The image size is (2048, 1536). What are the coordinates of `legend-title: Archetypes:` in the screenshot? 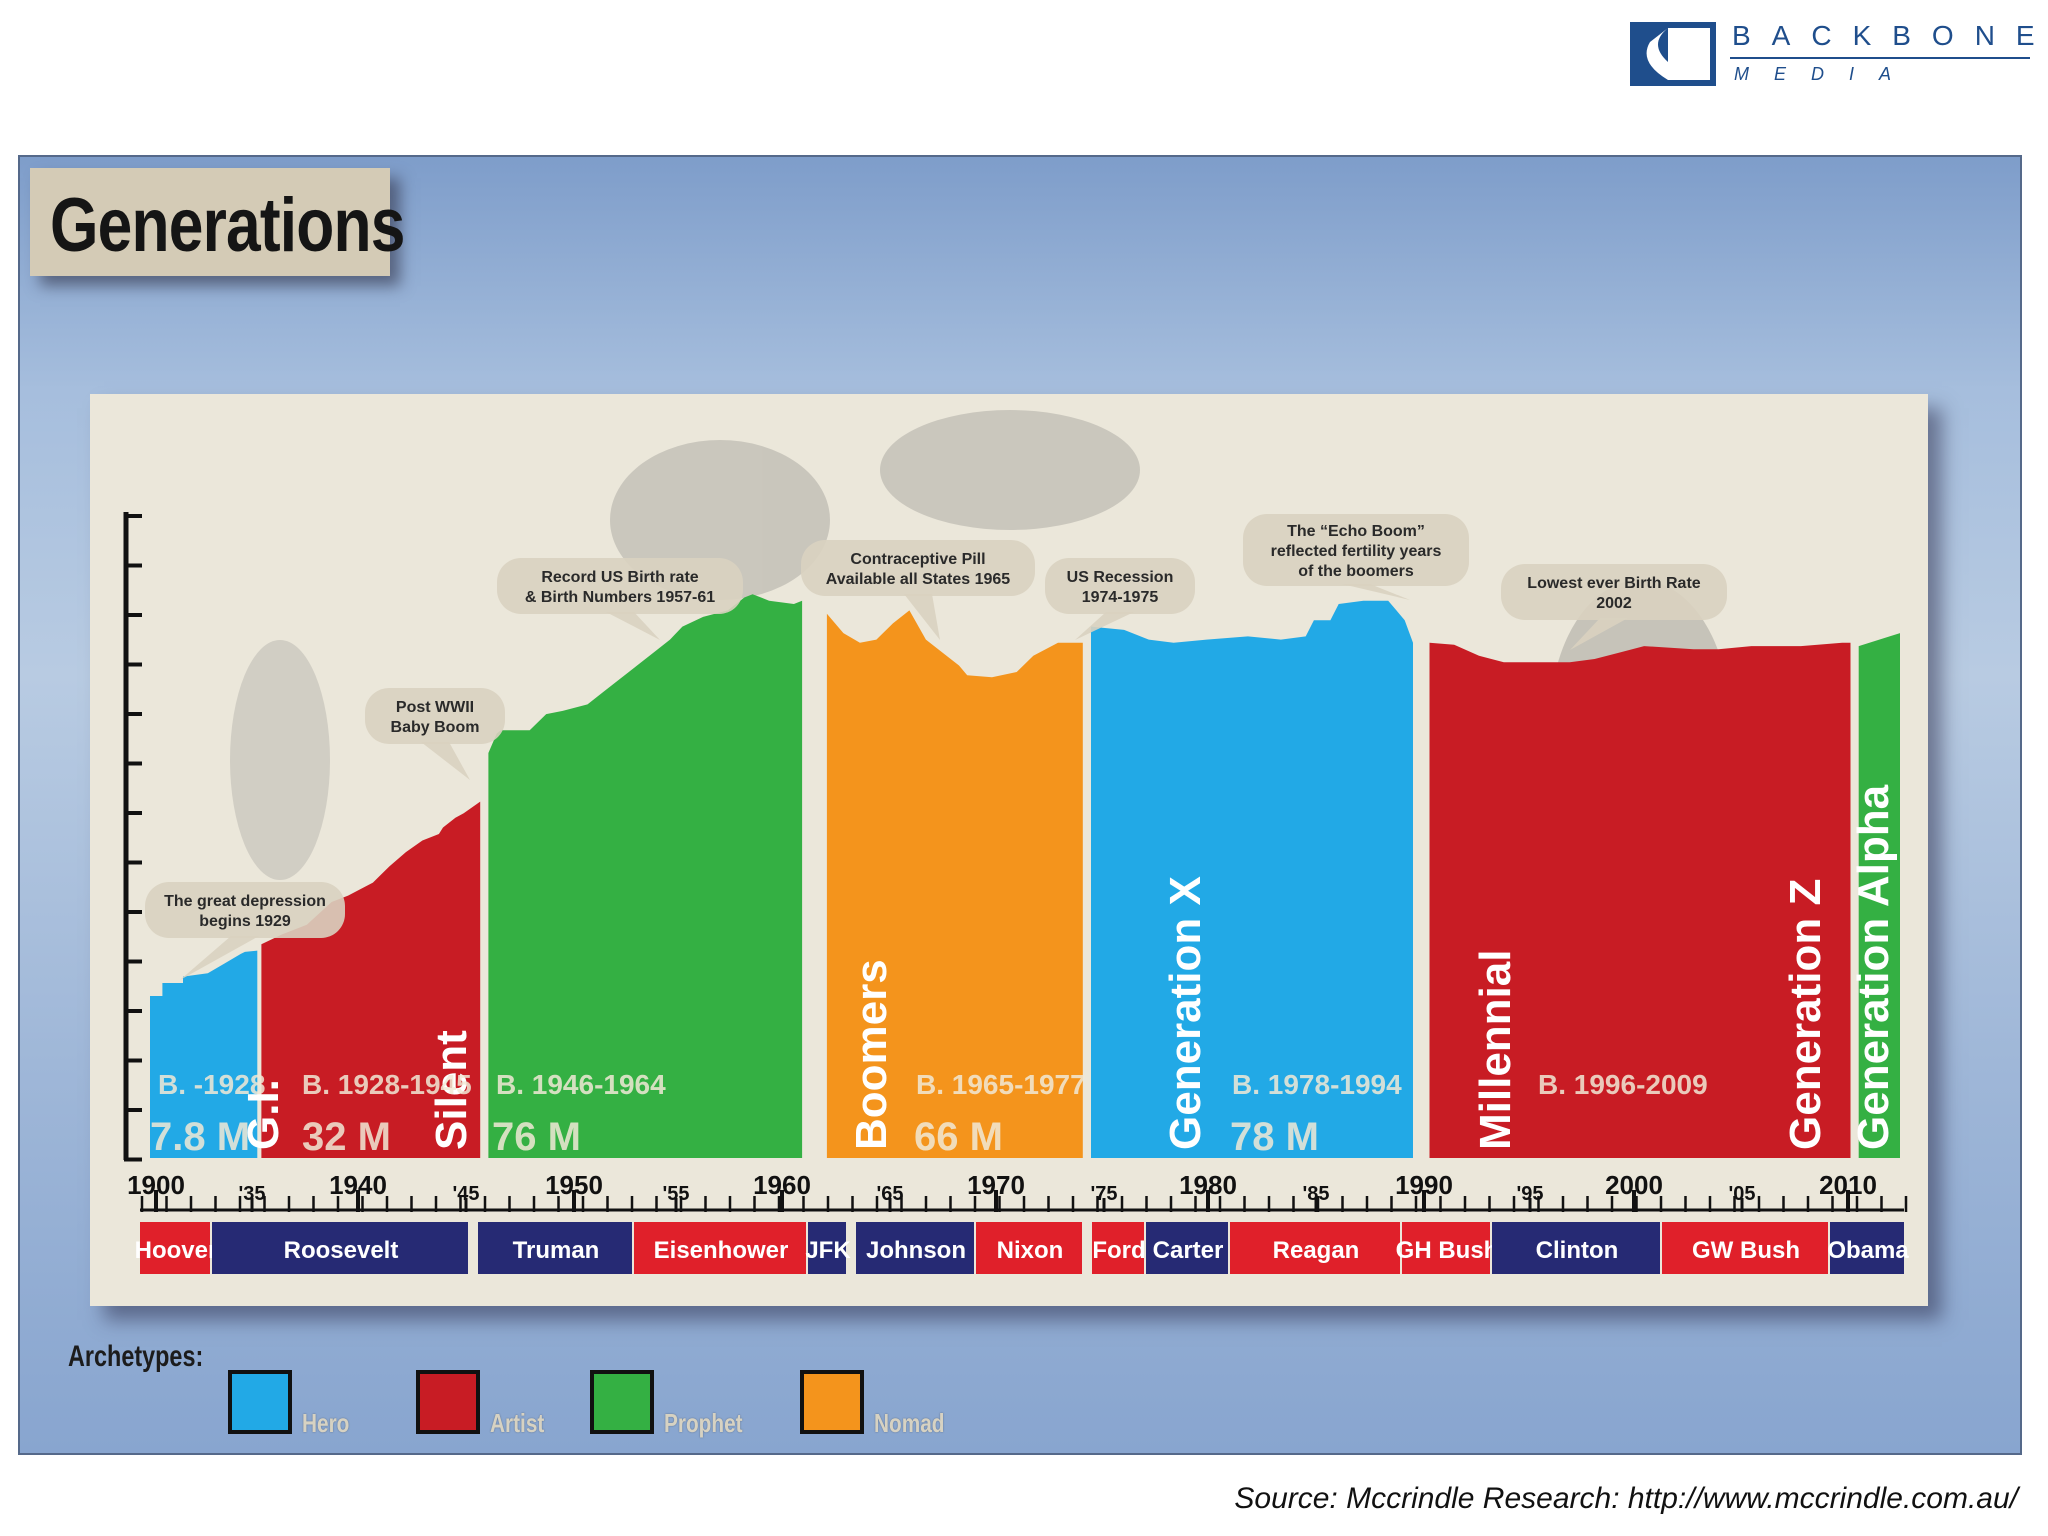 It's located at (136, 1356).